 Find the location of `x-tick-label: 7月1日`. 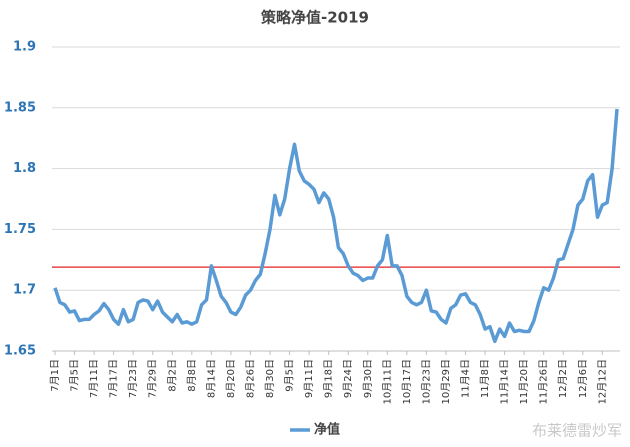

x-tick-label: 7月1日 is located at coordinates (55, 375).